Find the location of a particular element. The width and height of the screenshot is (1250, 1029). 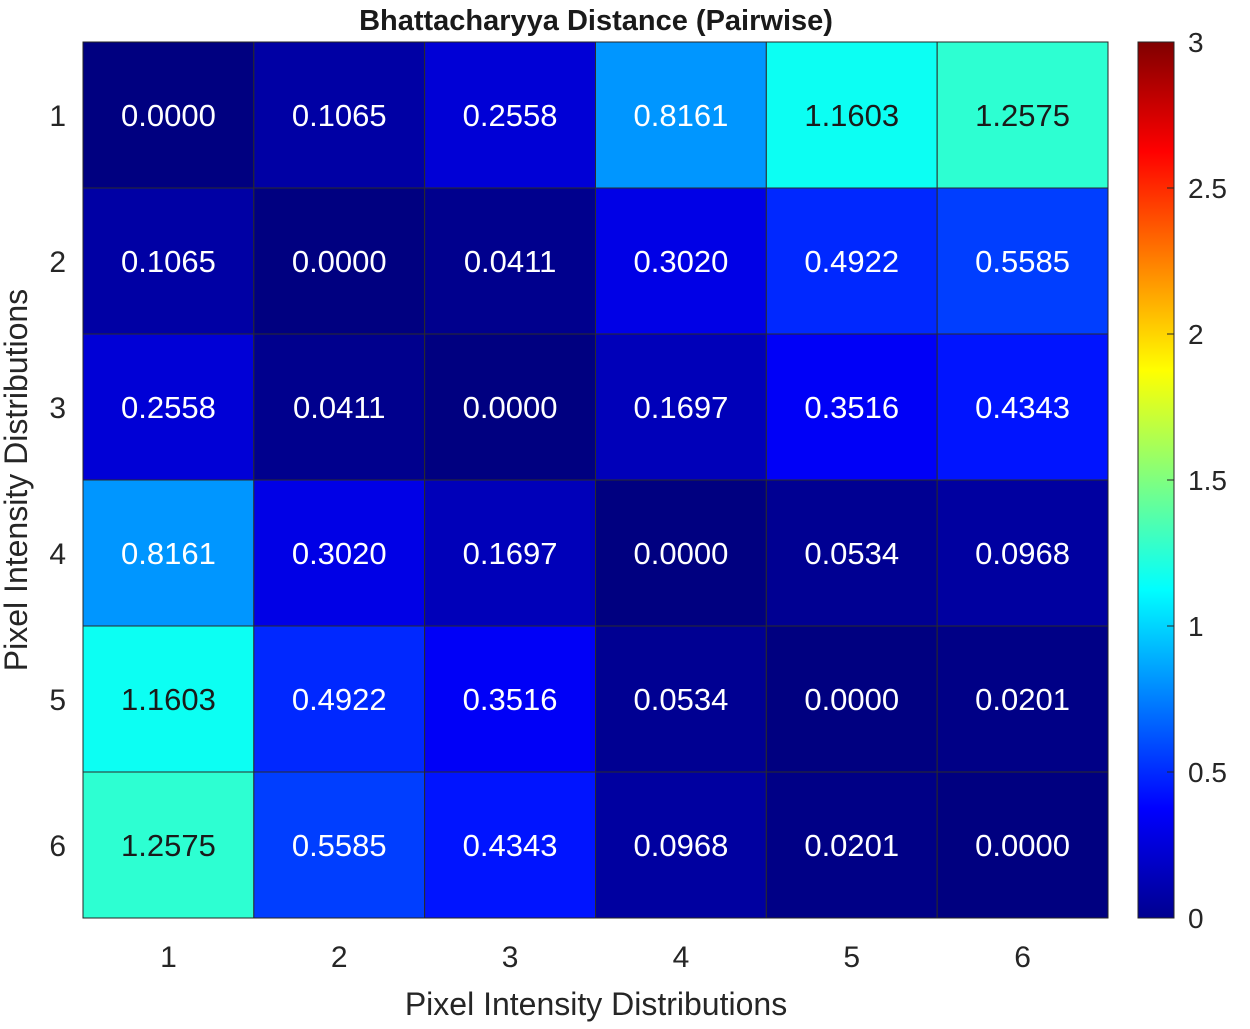

colorbar-tick-label: 1 is located at coordinates (1196, 626).